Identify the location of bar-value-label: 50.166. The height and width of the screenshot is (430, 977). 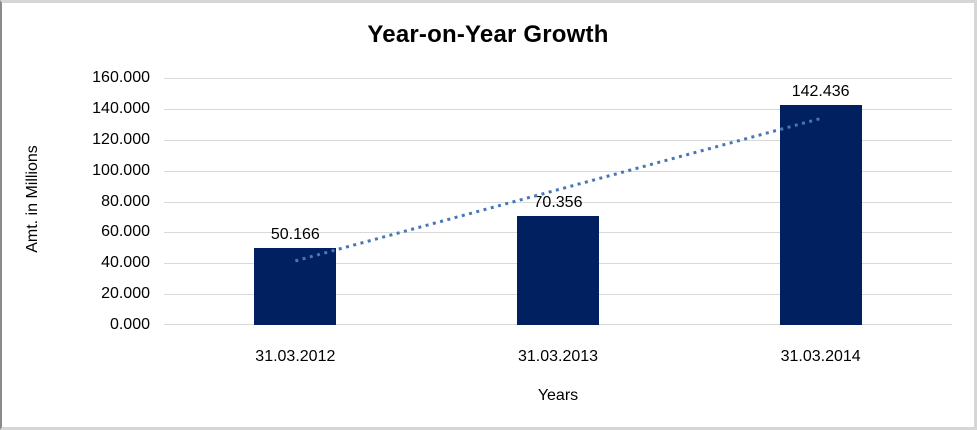
(295, 234).